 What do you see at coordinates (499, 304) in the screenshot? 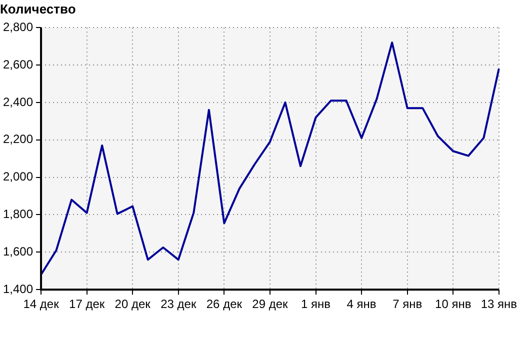
I see `x-tick-label: 13 янв` at bounding box center [499, 304].